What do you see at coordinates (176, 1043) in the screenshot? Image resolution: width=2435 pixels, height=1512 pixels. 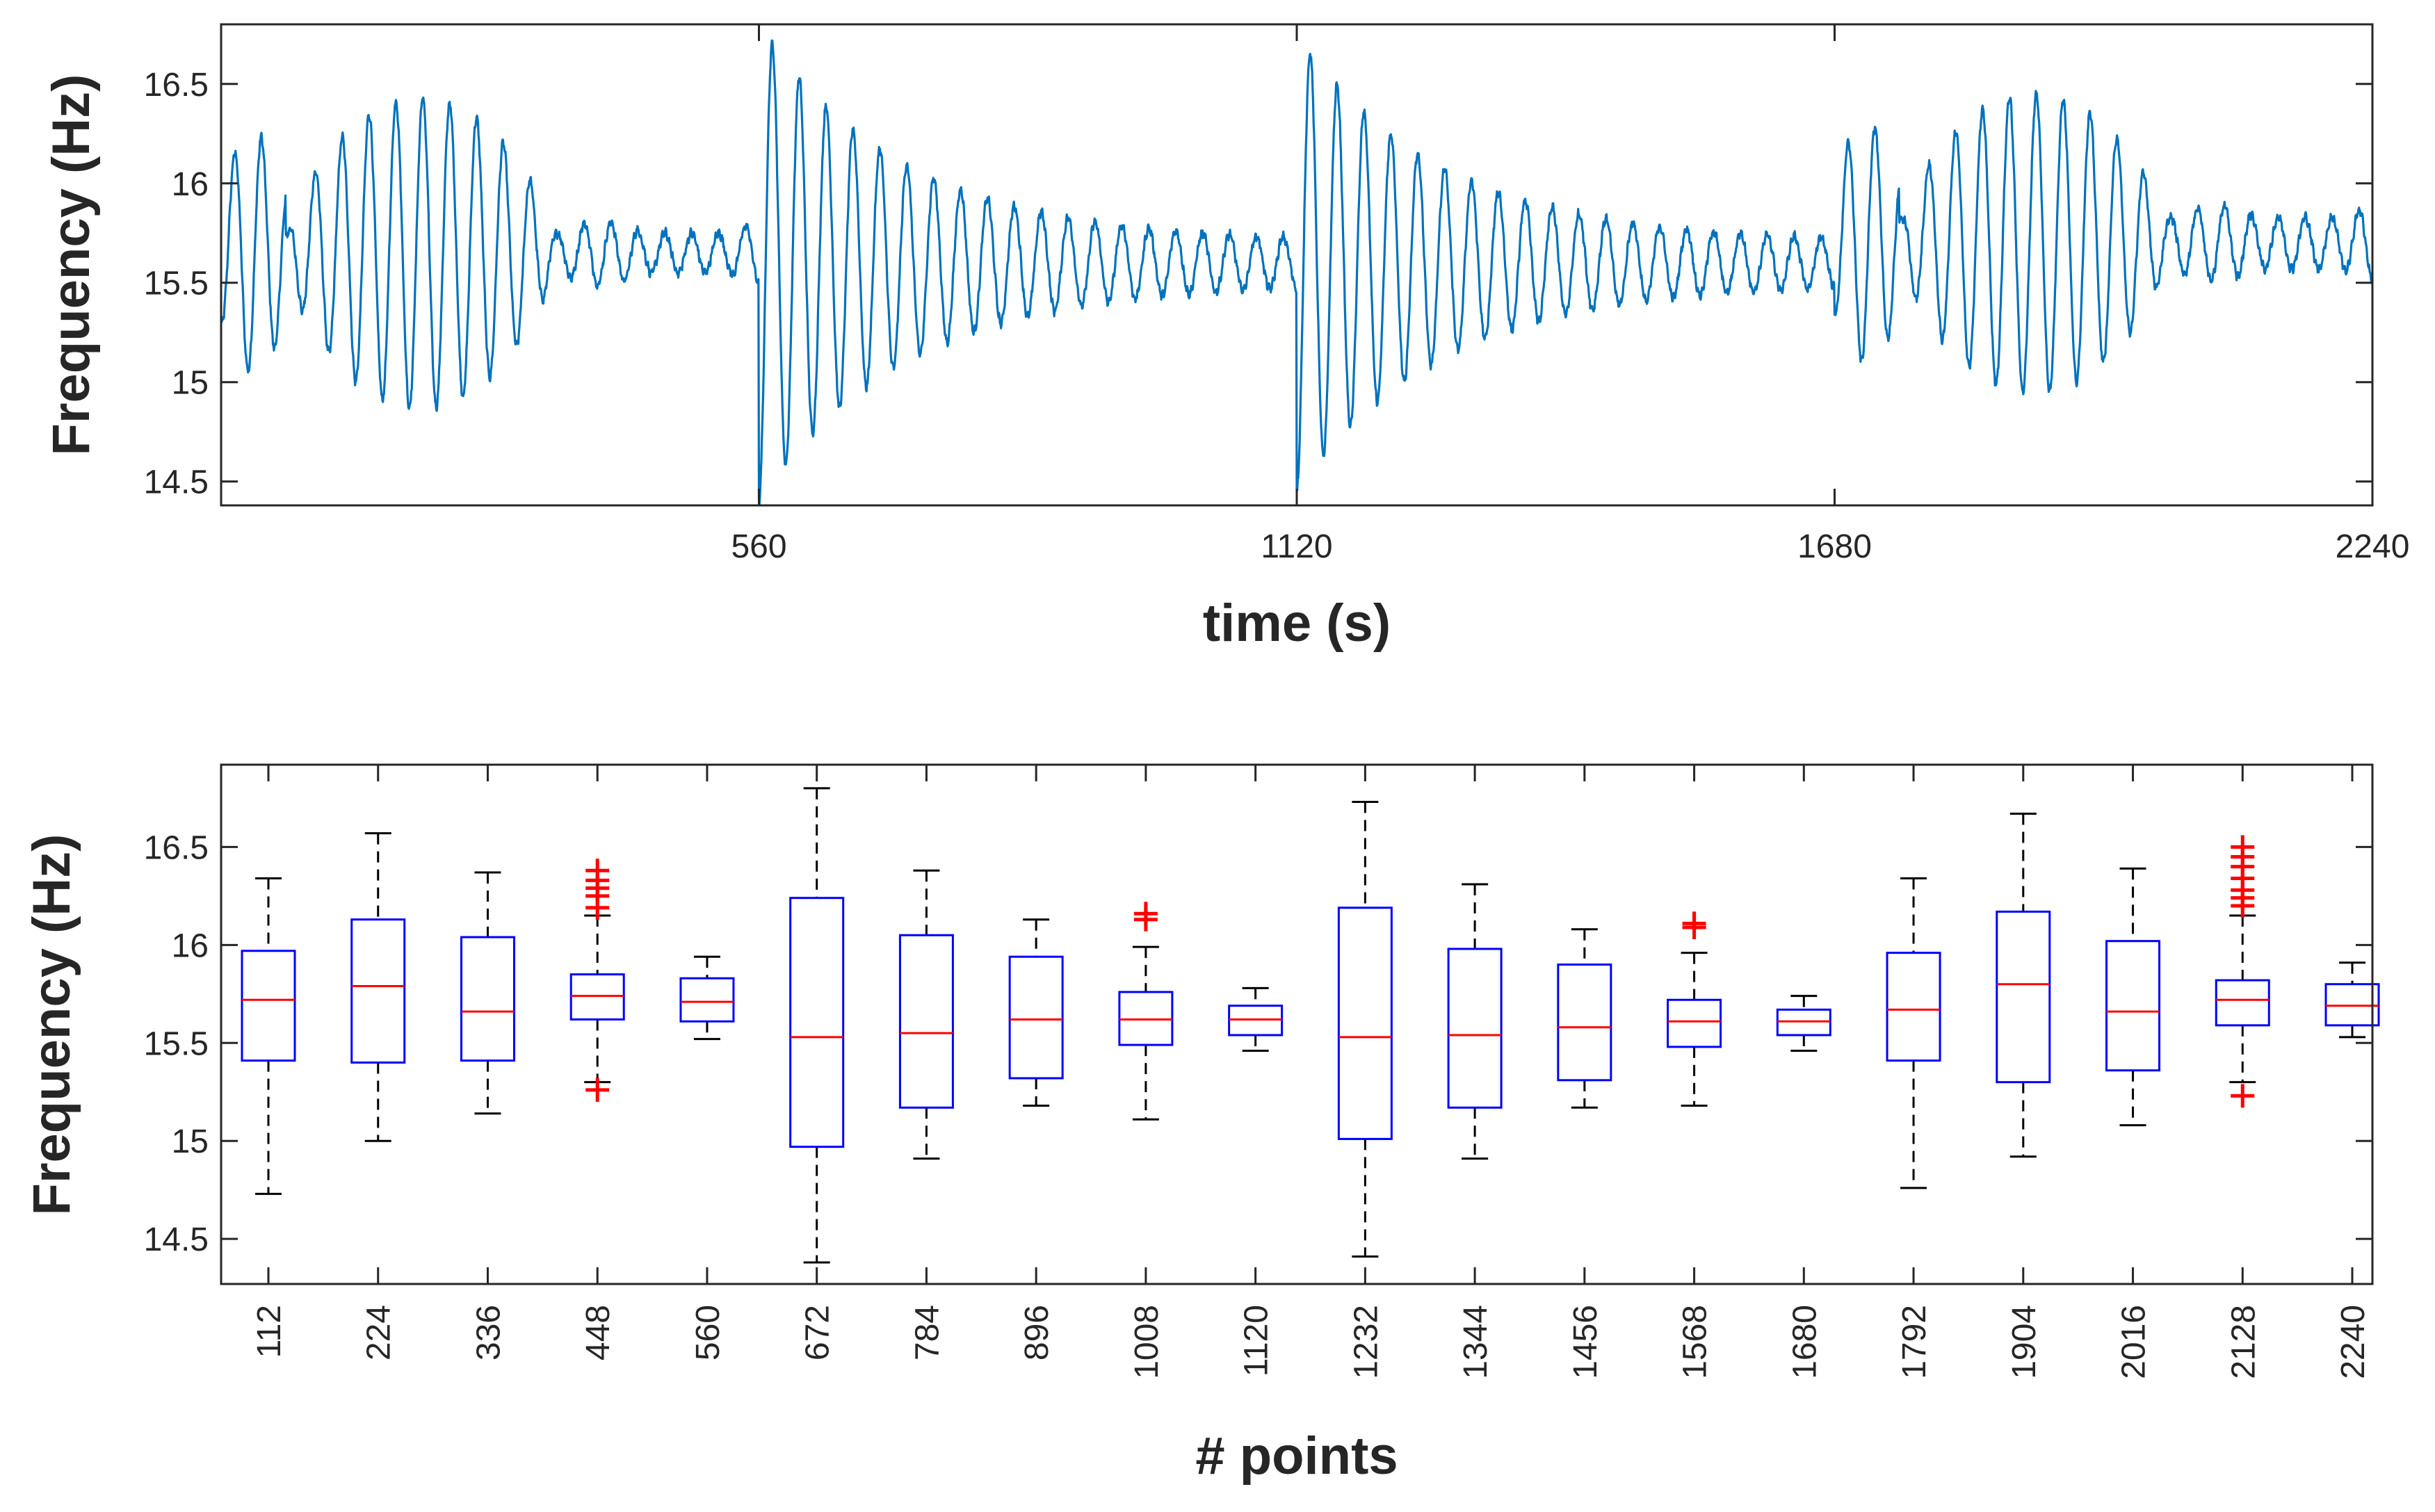 I see `bottom-y-tick-label: 15.5` at bounding box center [176, 1043].